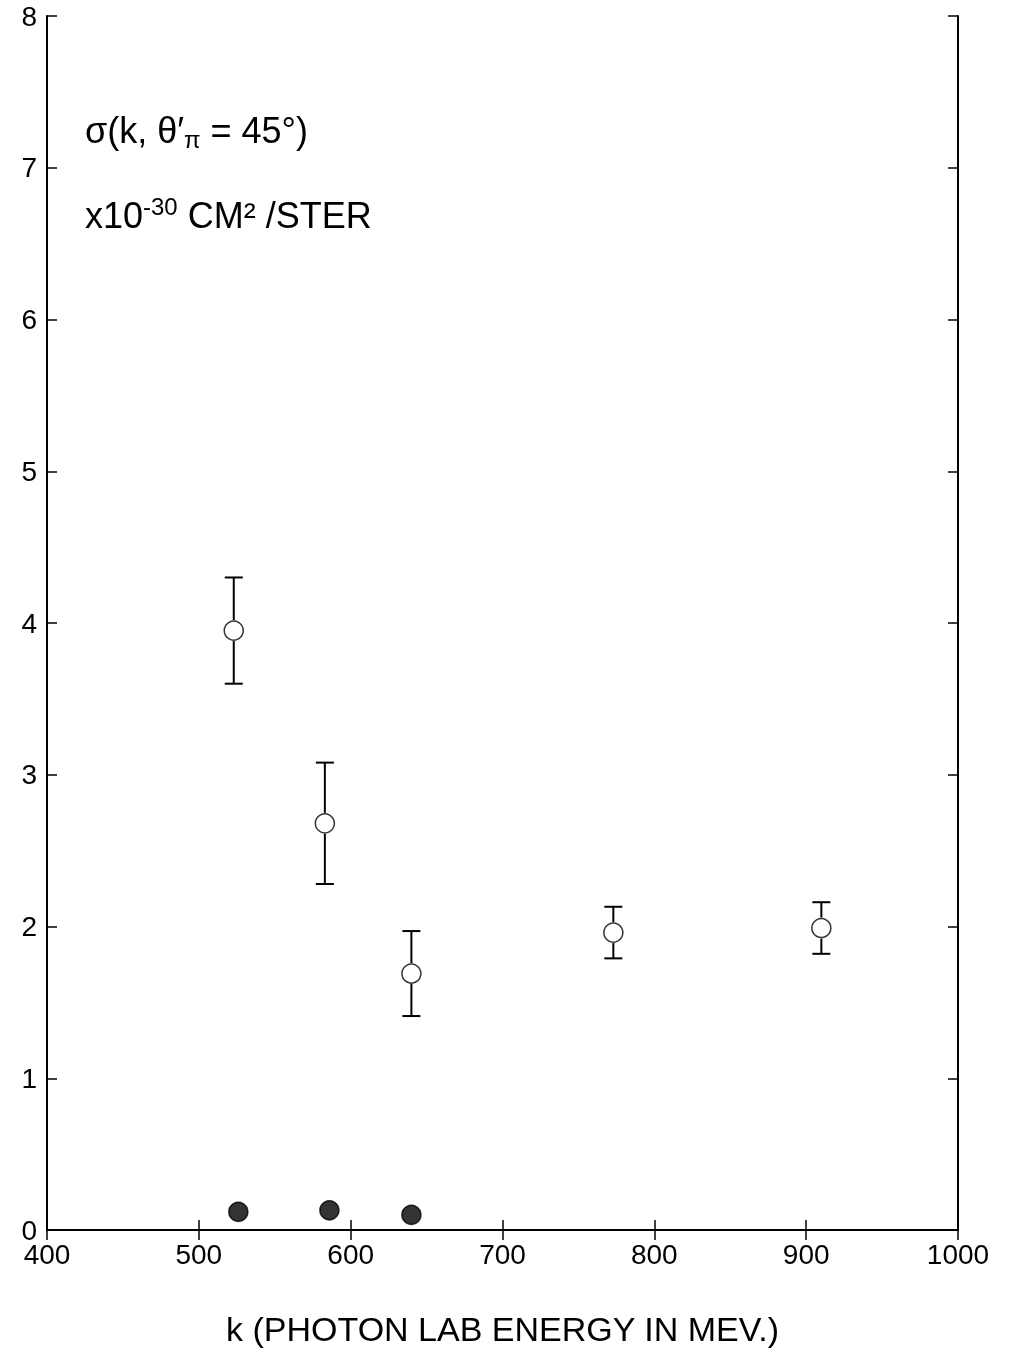 This screenshot has height=1363, width=1009. Describe the element at coordinates (29, 926) in the screenshot. I see `y-tick-label: 2` at that location.